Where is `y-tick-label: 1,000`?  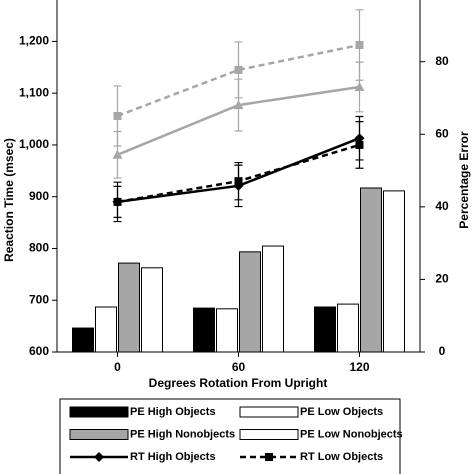 y-tick-label: 1,000 is located at coordinates (34, 144).